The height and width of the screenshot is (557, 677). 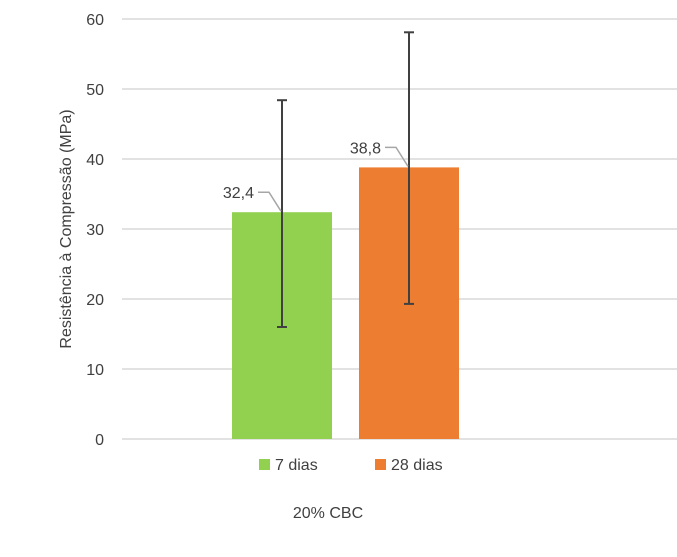 I want to click on legend: 7 dias 28 dias, so click(x=351, y=465).